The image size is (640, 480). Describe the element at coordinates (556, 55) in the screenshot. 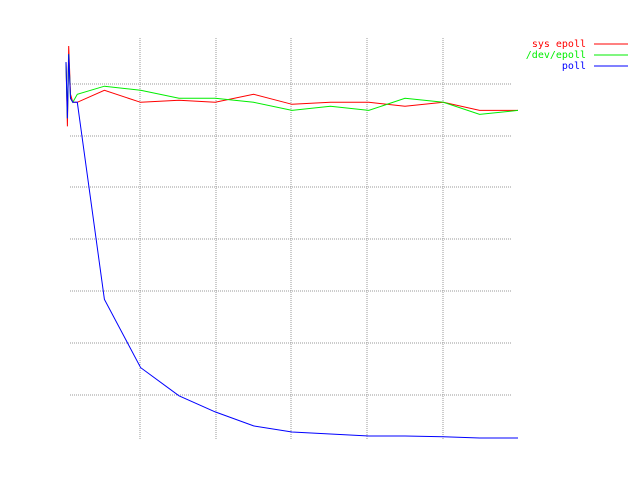

I see `legend-label: /dev/epoll` at that location.